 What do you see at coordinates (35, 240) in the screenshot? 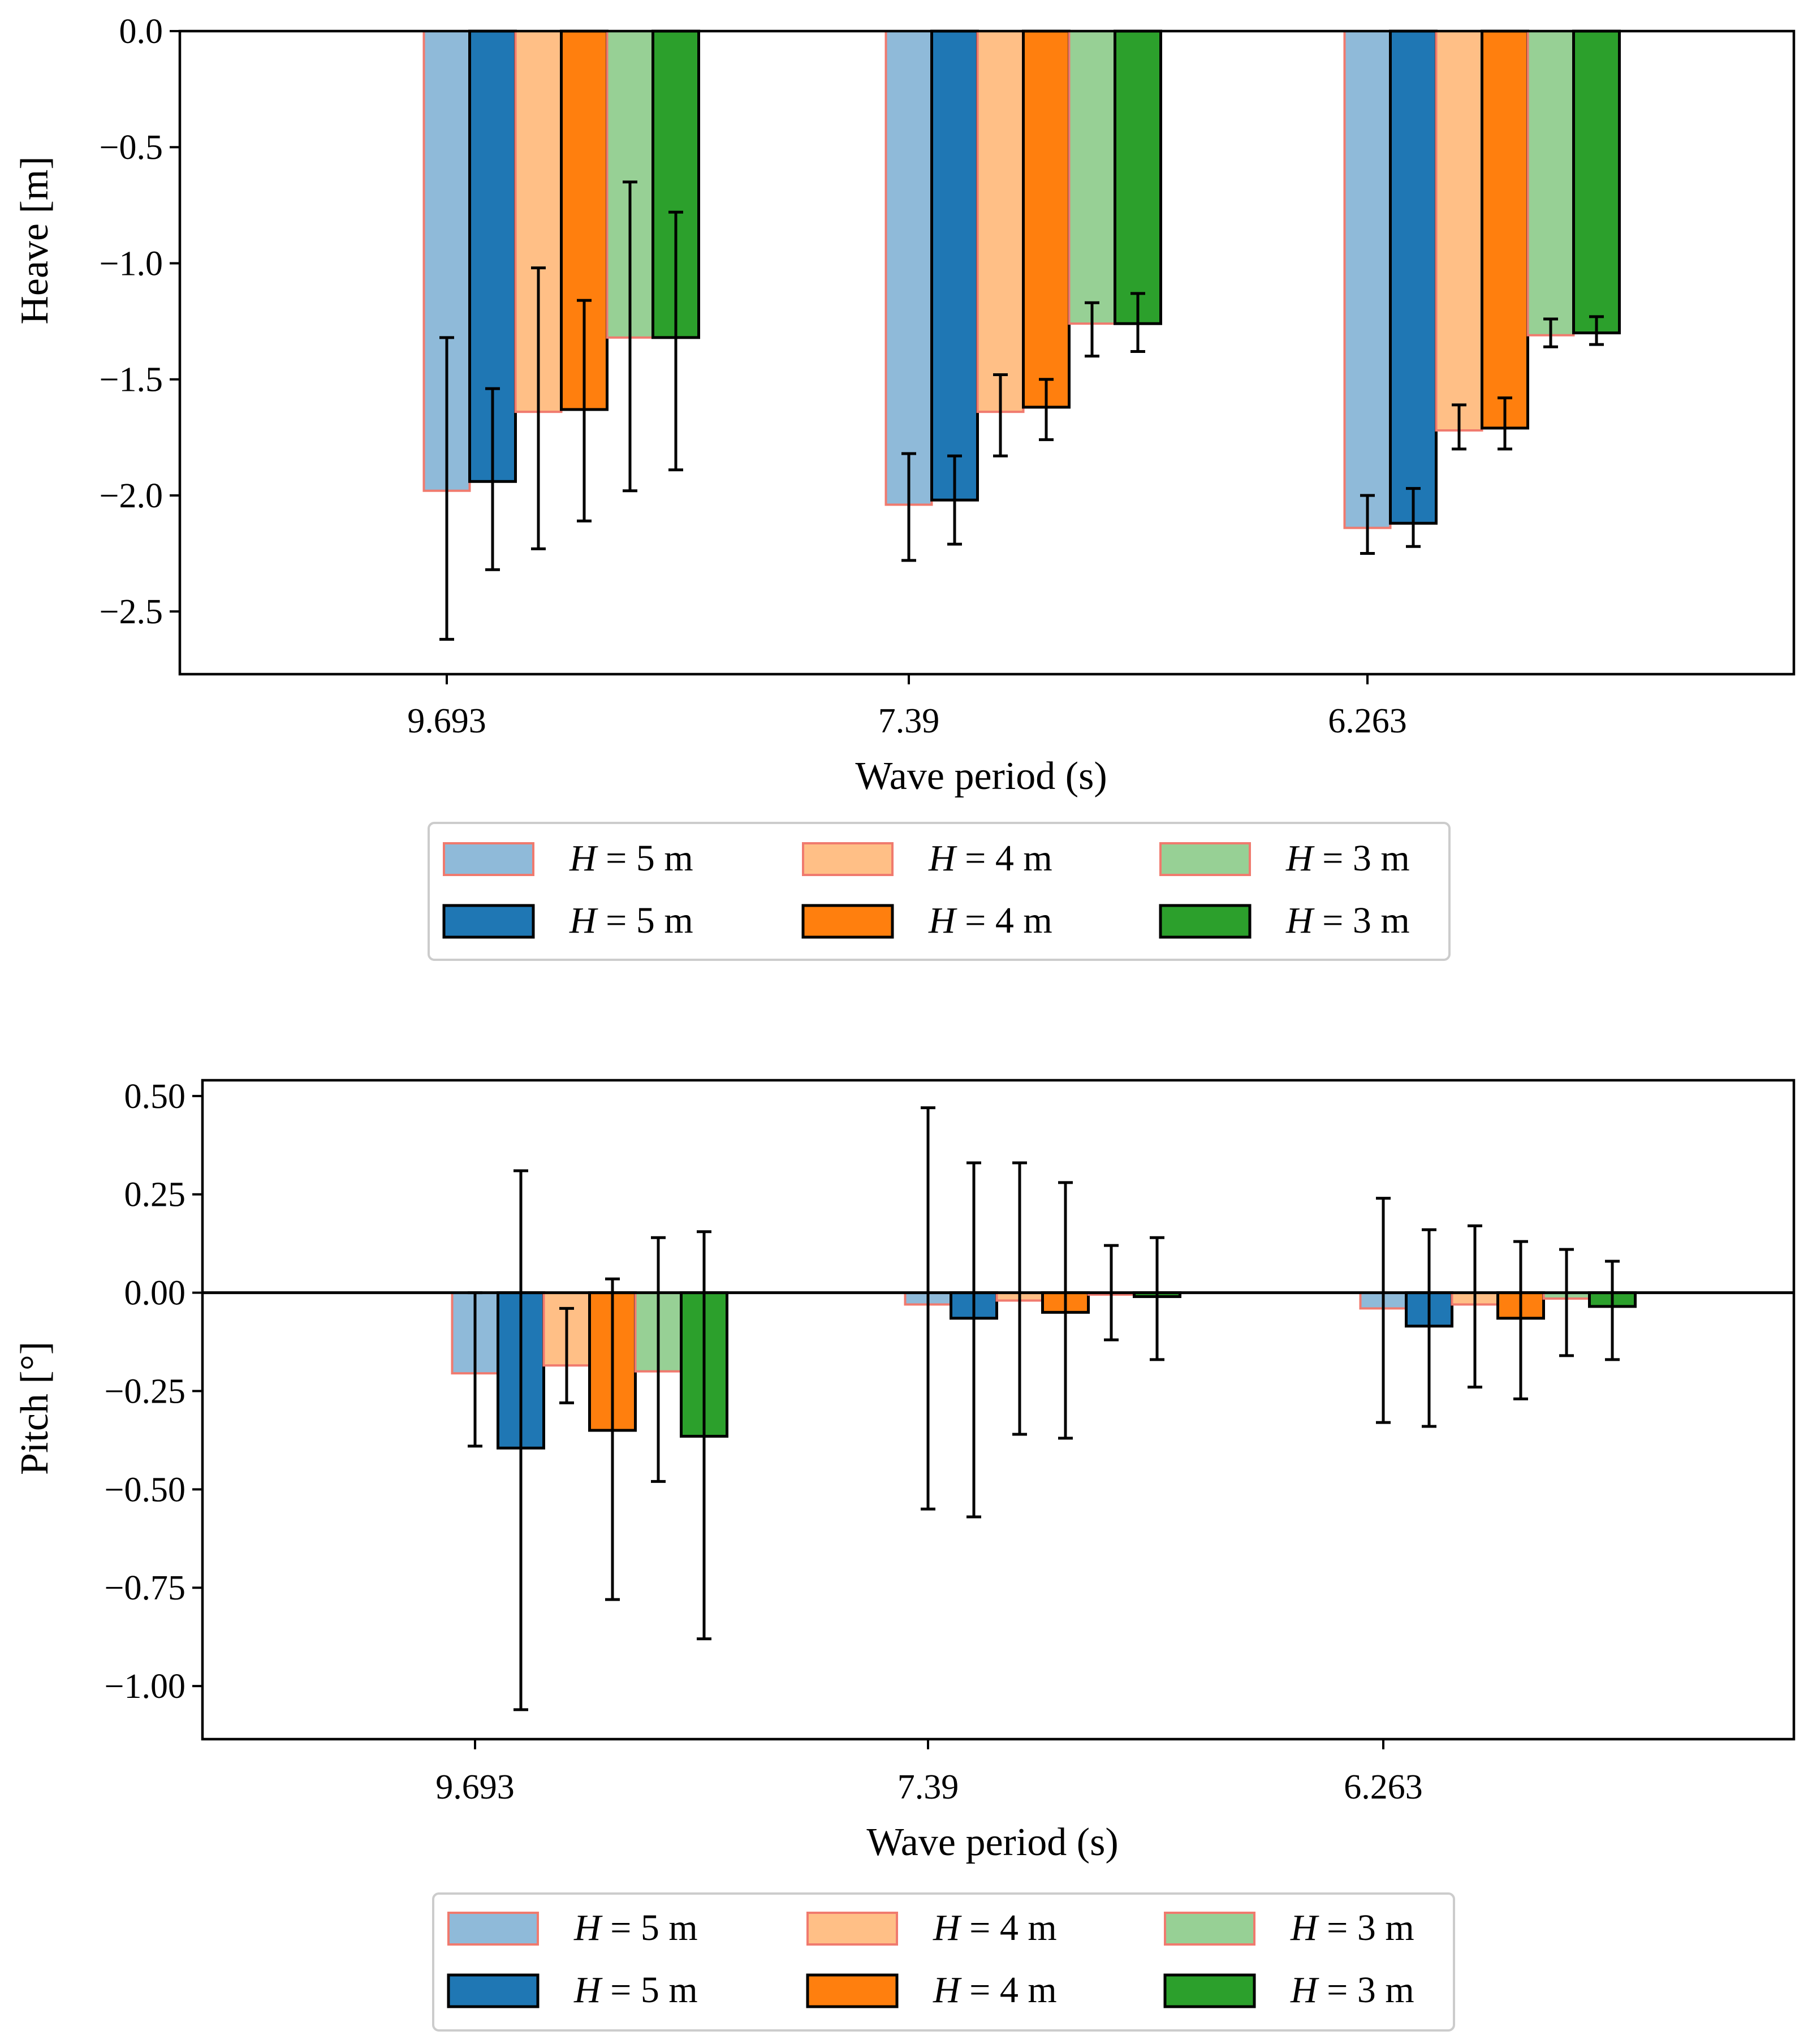
I see `y-axis-label: Heave [m]` at bounding box center [35, 240].